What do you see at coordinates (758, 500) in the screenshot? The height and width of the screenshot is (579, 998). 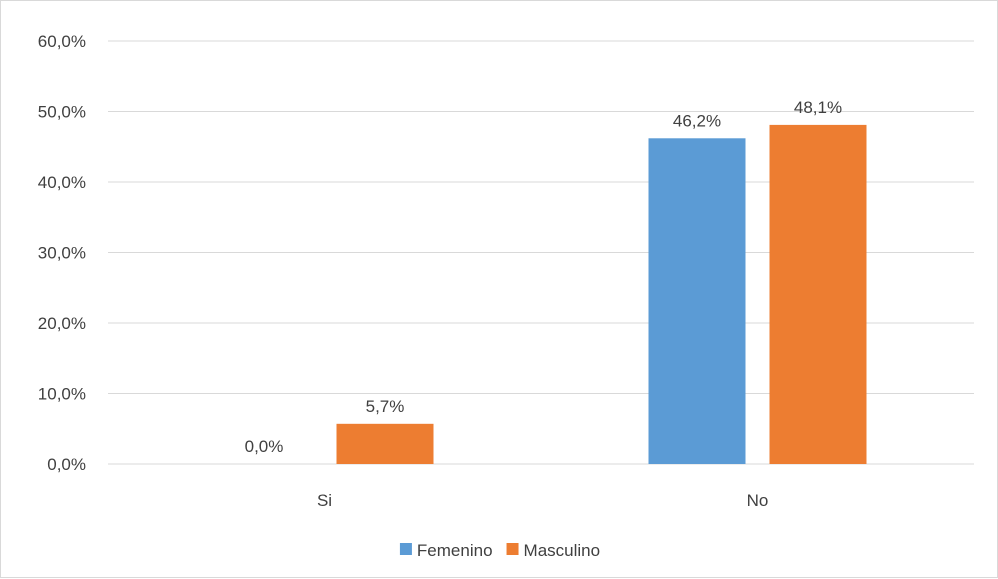 I see `x-tick-label: No` at bounding box center [758, 500].